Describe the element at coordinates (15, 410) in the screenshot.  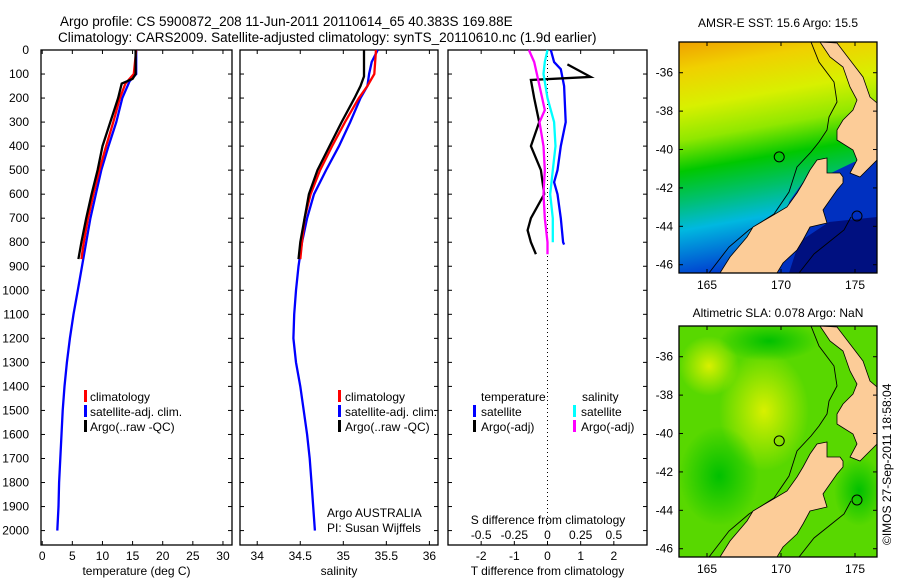
I see `depth-tick-label: 1500` at that location.